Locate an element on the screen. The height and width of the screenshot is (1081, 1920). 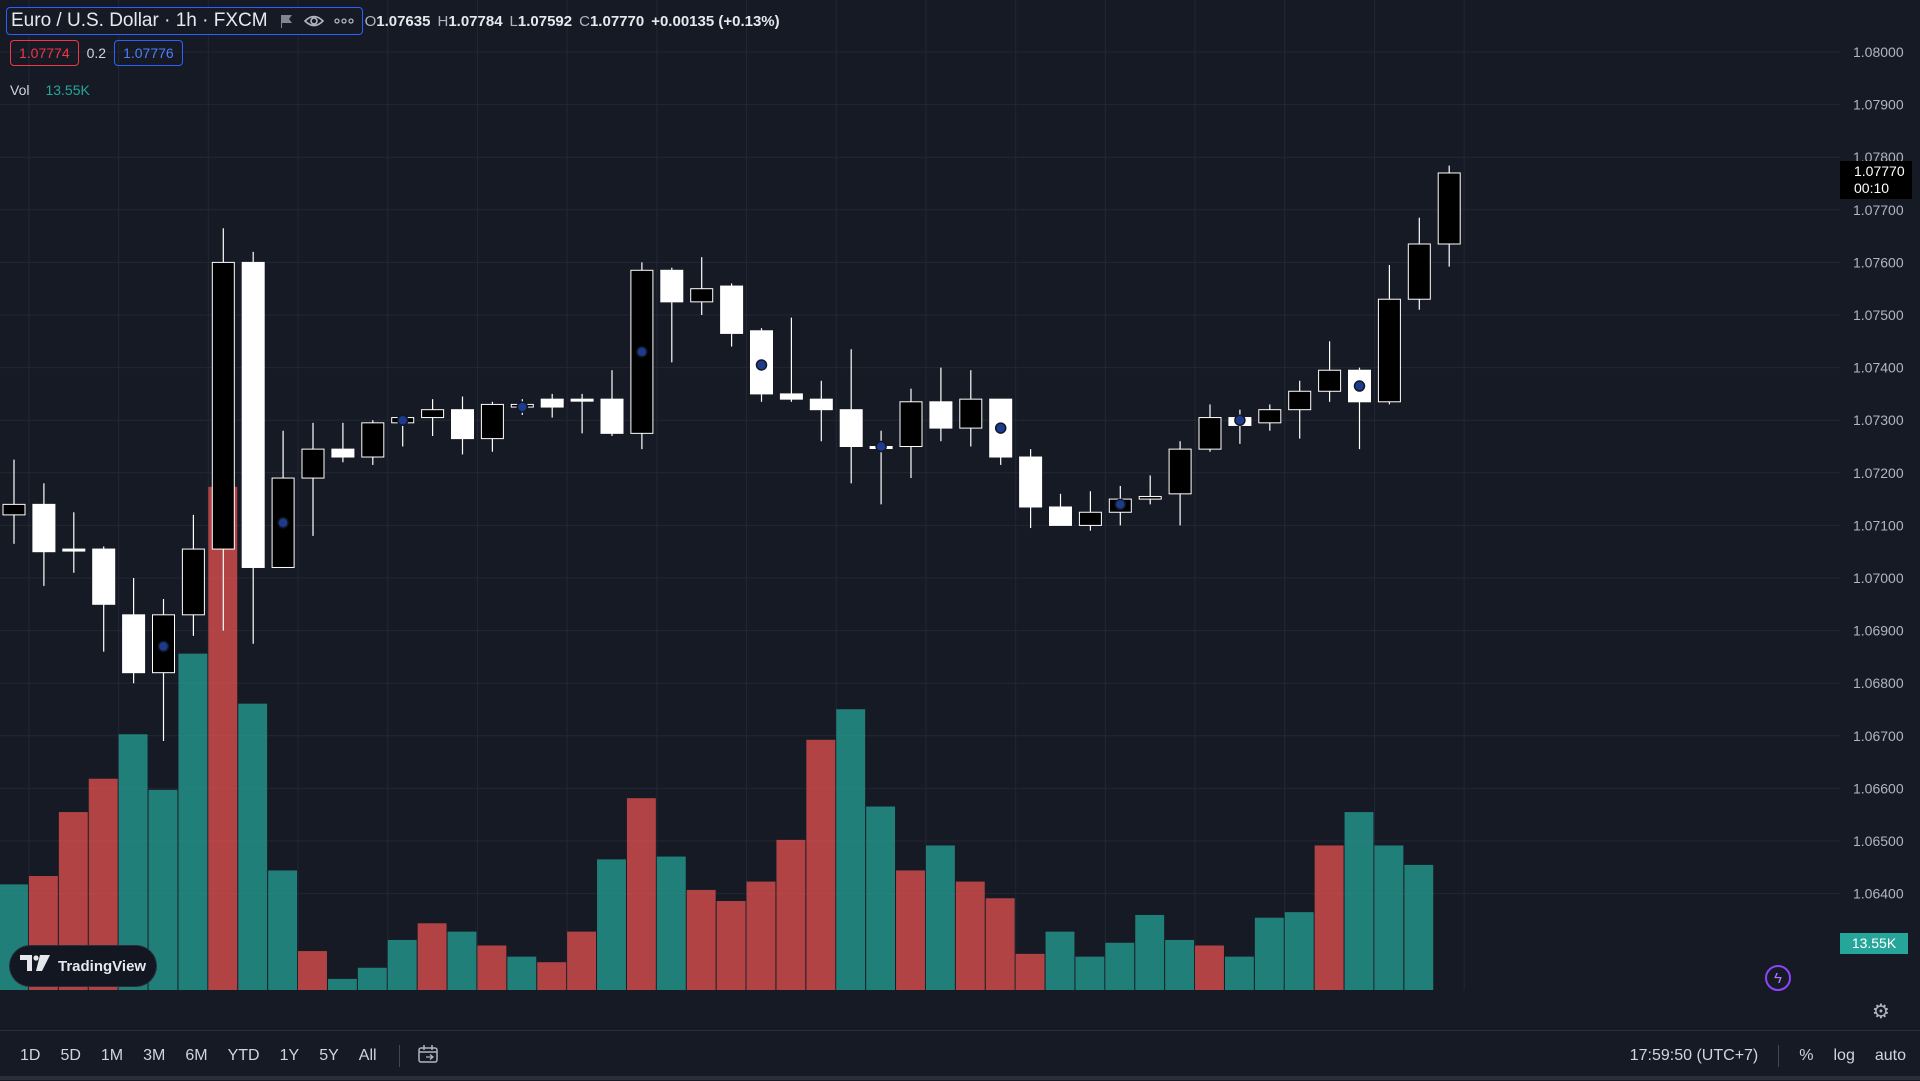
low-key: L is located at coordinates (513, 21).